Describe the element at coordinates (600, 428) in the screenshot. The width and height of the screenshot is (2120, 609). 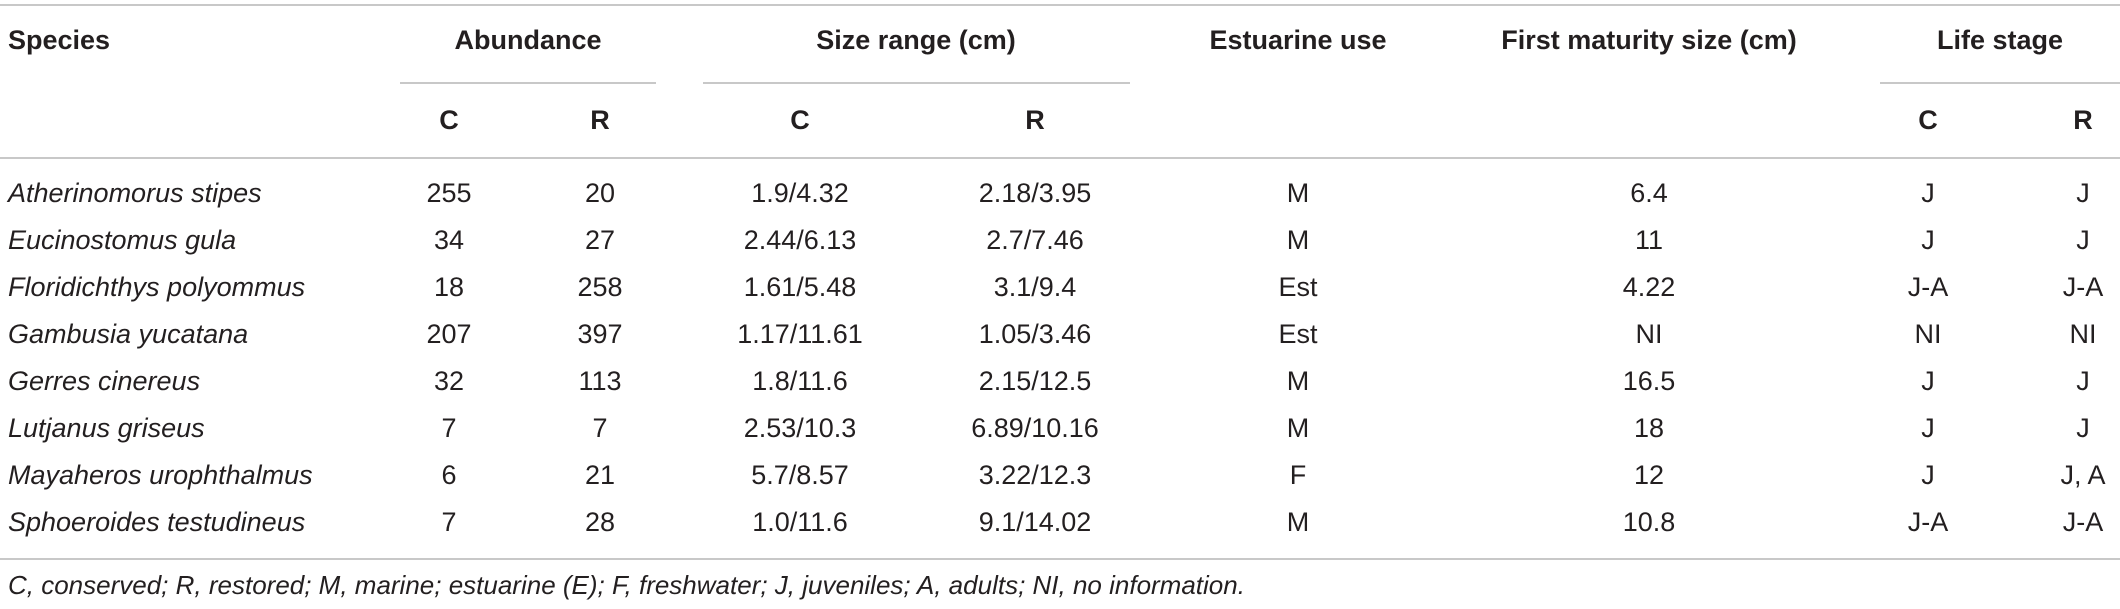
I see `cell-abundance-r: 7` at that location.